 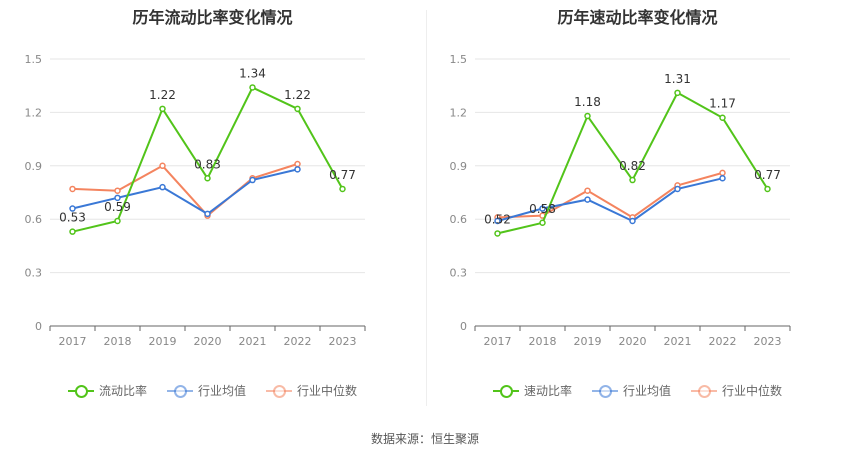 I want to click on panel-divider, so click(x=426, y=208).